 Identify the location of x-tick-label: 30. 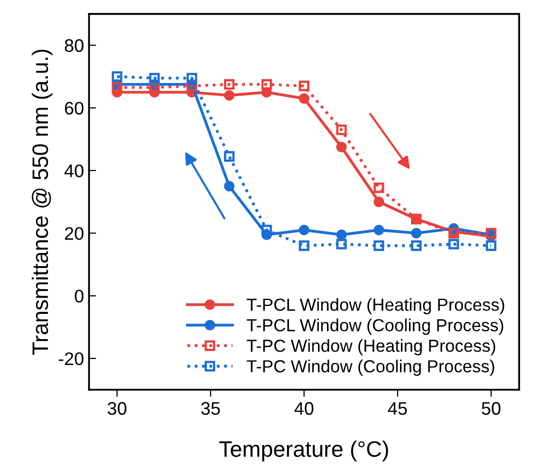
(117, 408).